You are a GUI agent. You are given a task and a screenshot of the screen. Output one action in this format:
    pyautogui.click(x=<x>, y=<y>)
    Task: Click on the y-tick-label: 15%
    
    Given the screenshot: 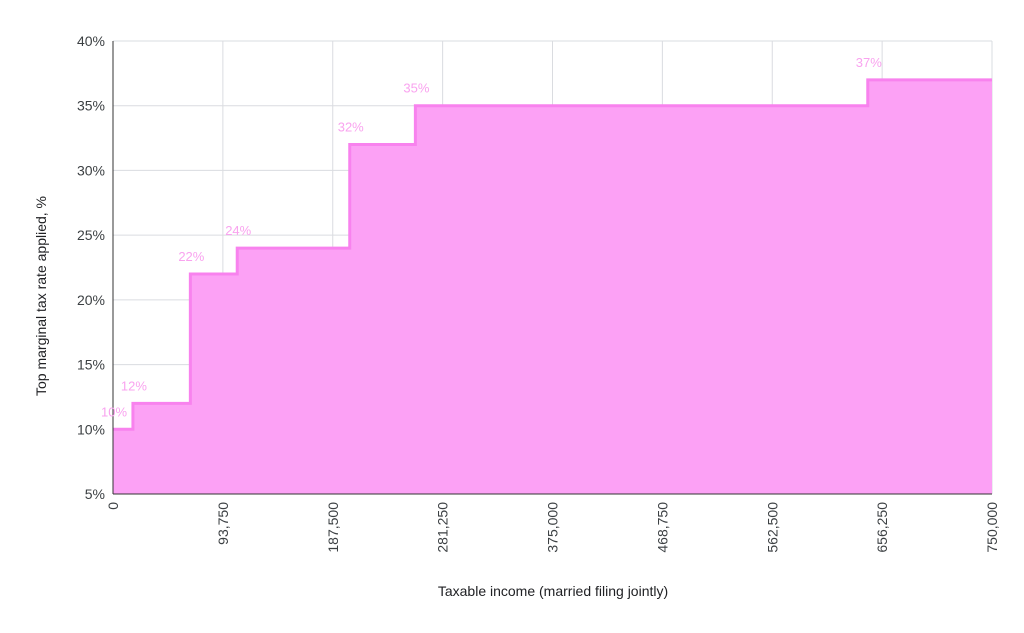 What is the action you would take?
    pyautogui.click(x=91, y=365)
    